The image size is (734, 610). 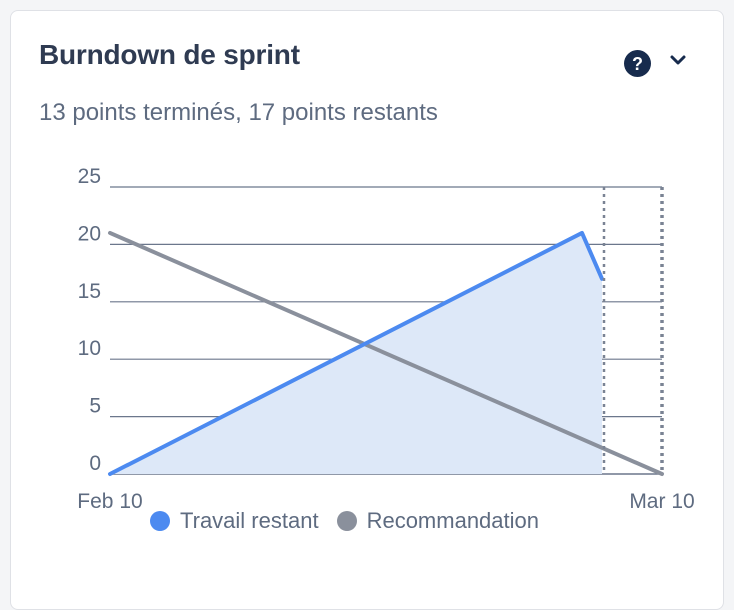 What do you see at coordinates (95, 406) in the screenshot?
I see `y-tick-label: 5` at bounding box center [95, 406].